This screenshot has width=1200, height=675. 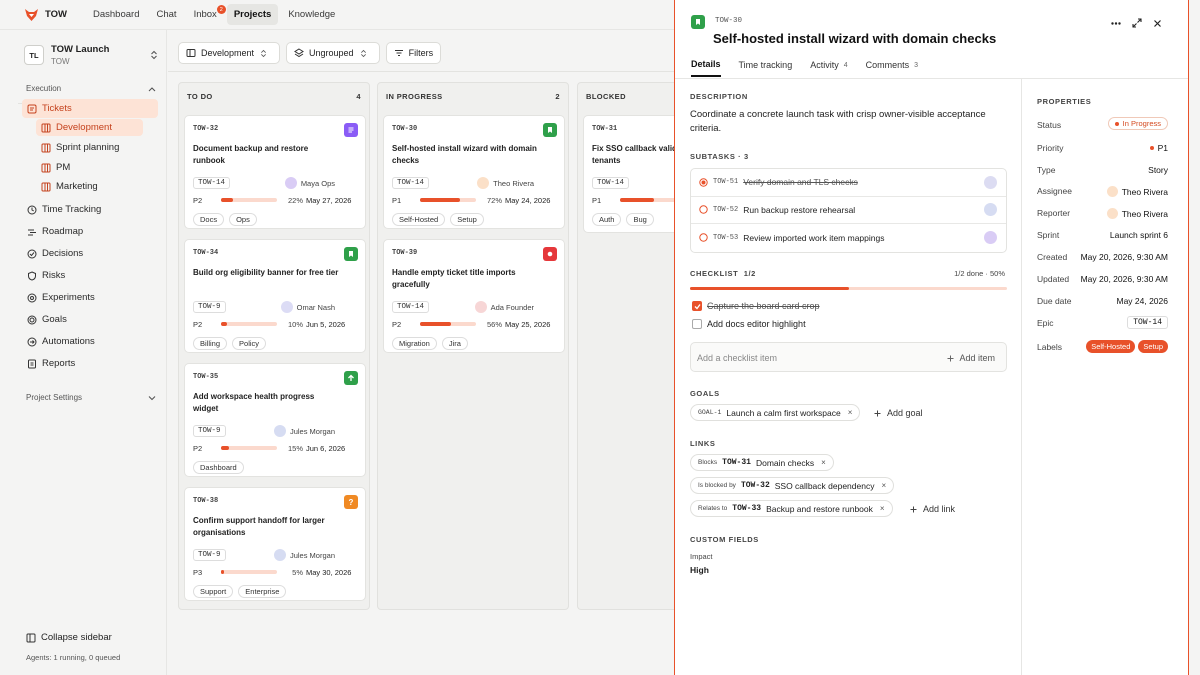 I want to click on status-pill: In Progress, so click(x=1137, y=123).